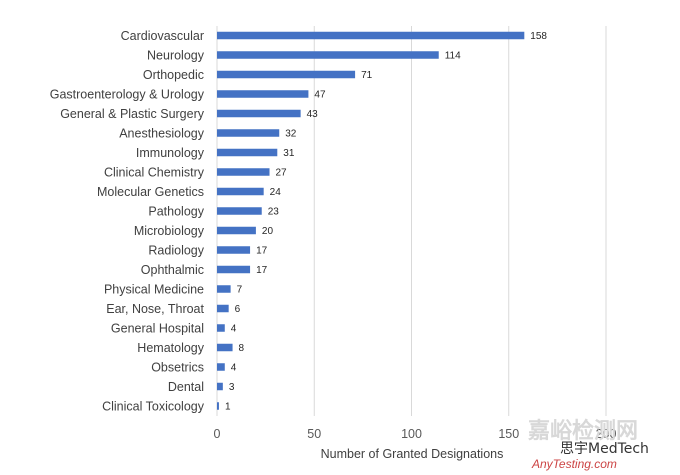 The height and width of the screenshot is (475, 680). Describe the element at coordinates (453, 56) in the screenshot. I see `data-label: 114` at that location.